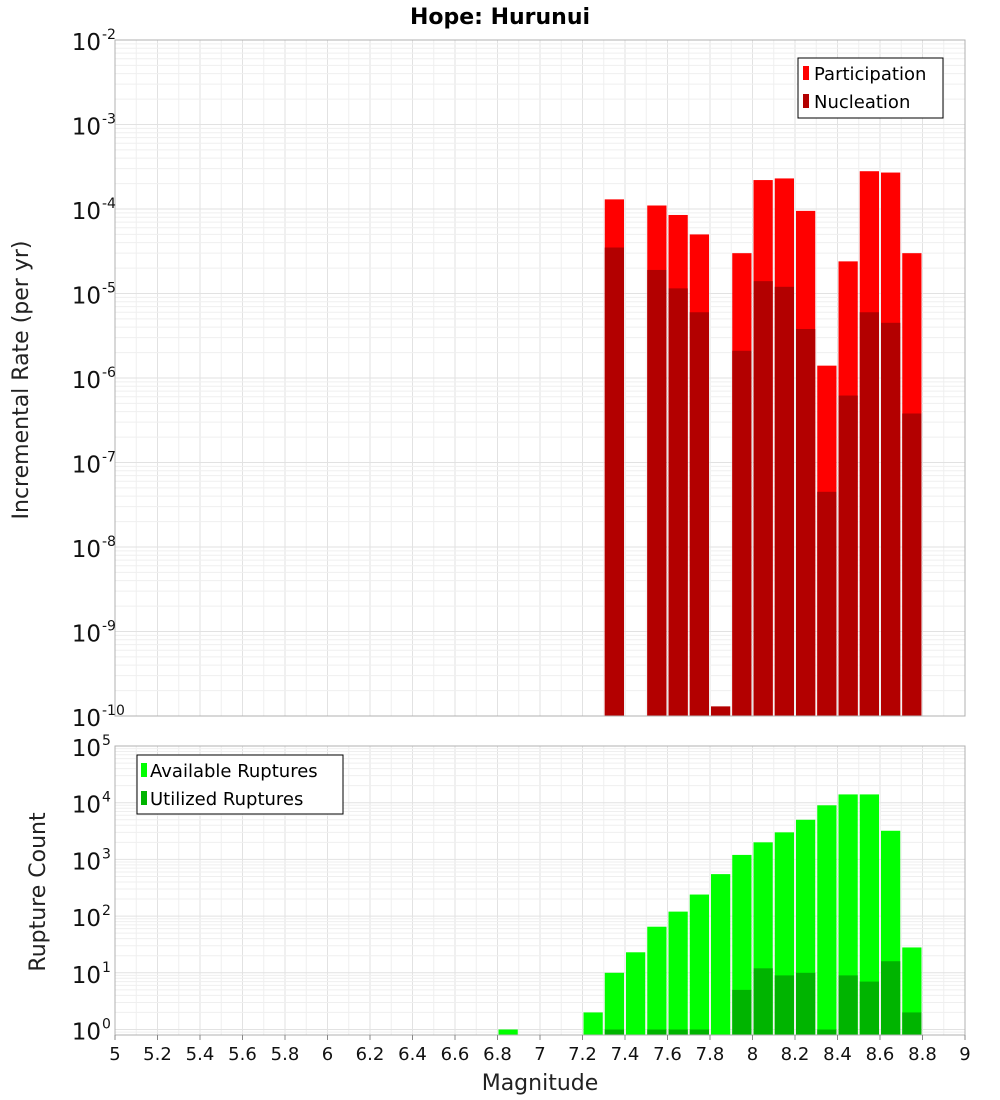 This screenshot has height=1100, width=1000. What do you see at coordinates (880, 1054) in the screenshot?
I see `x-tick-label: 8.6` at bounding box center [880, 1054].